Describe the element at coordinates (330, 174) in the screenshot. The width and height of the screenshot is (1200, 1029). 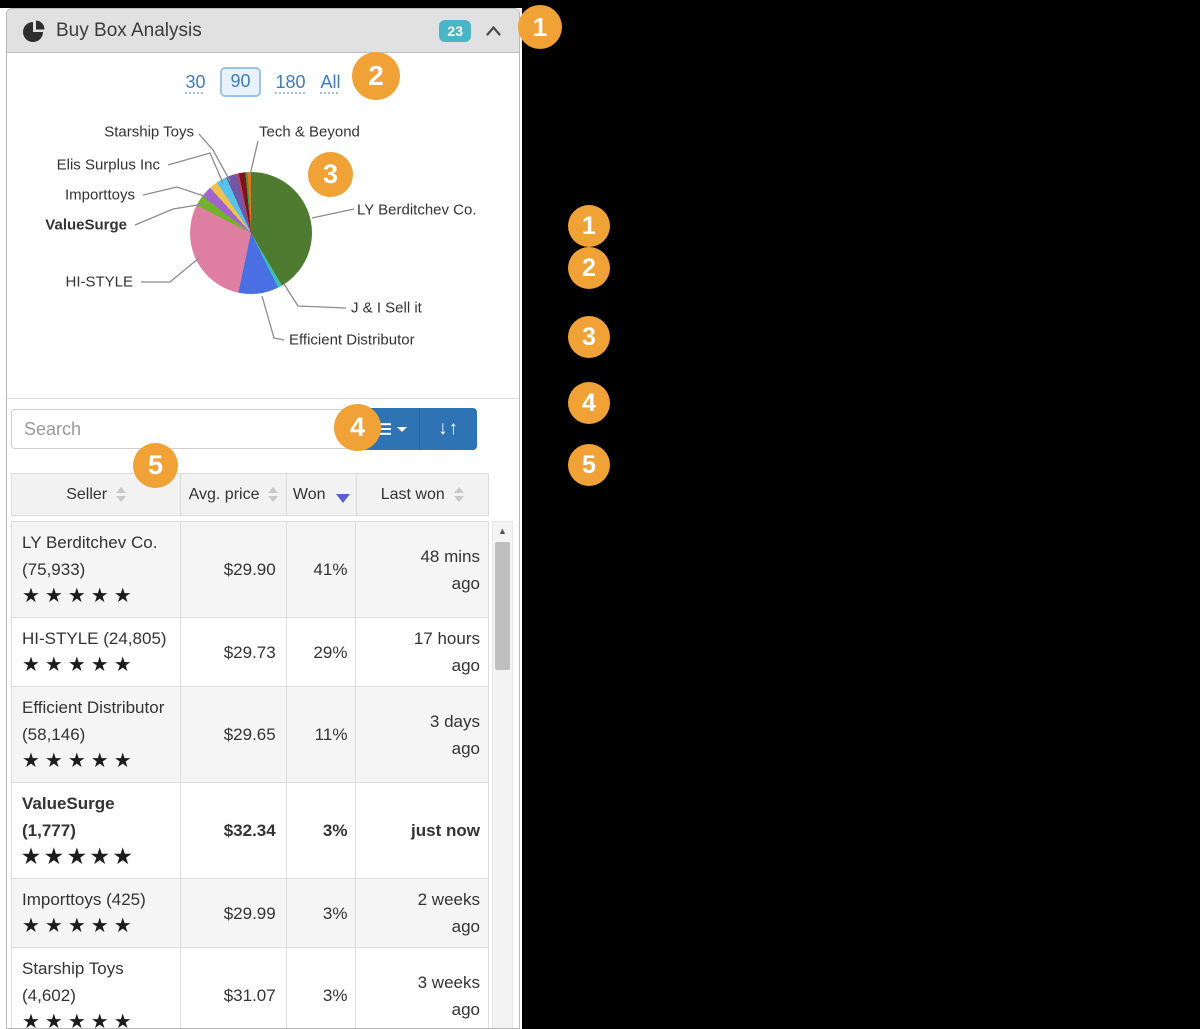
I see `annotation-marker-3: 3` at that location.